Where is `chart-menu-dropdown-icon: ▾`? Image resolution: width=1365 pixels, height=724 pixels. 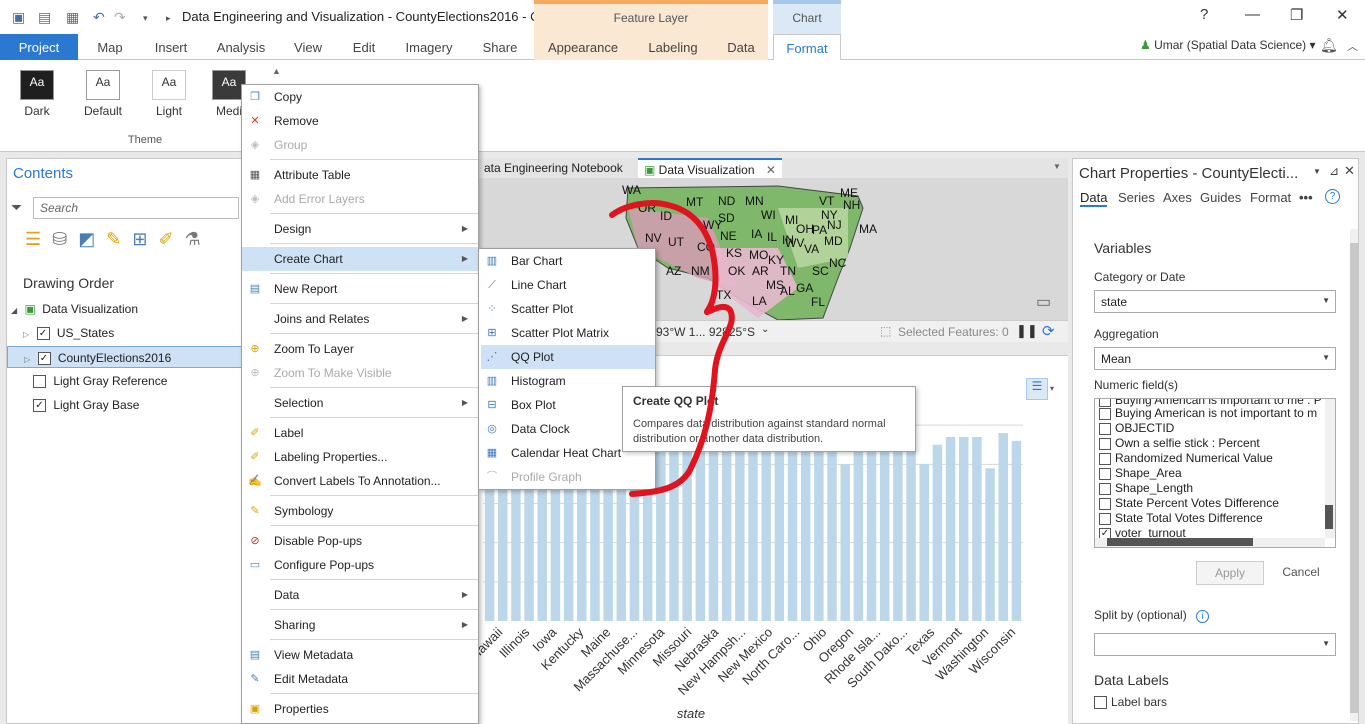 chart-menu-dropdown-icon: ▾ is located at coordinates (1052, 388).